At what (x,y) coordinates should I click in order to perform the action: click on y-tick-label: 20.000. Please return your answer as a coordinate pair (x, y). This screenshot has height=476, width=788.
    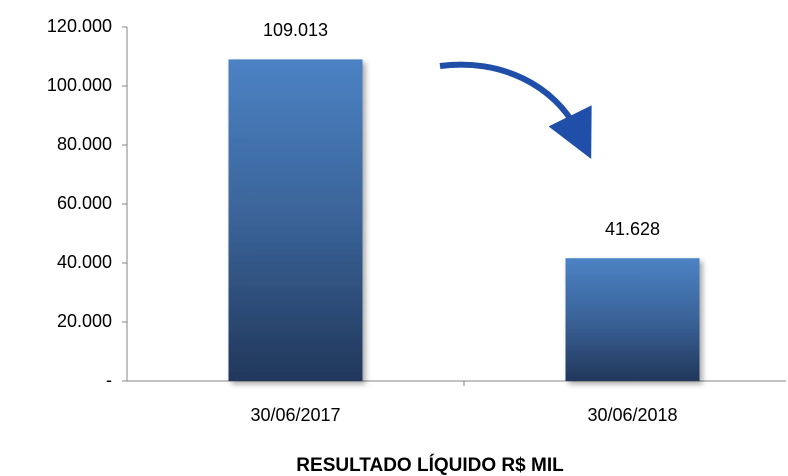
    Looking at the image, I should click on (84, 321).